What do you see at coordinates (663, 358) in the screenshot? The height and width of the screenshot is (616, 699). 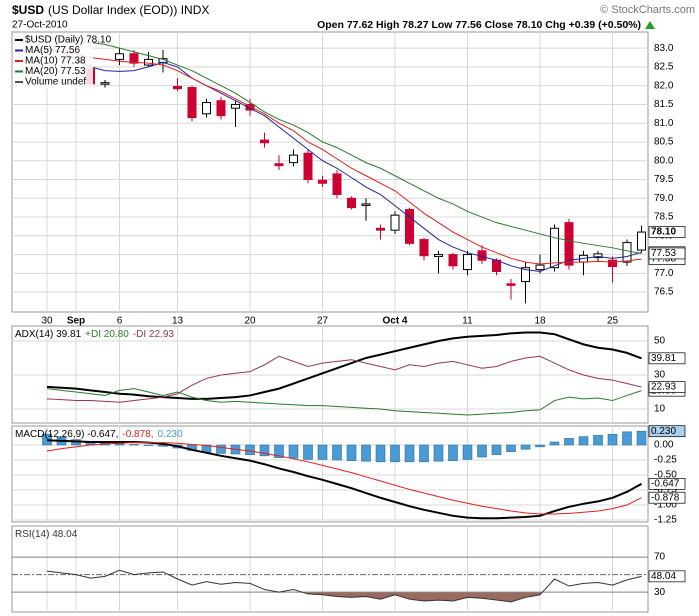 I see `value-badge-label: 39.81` at bounding box center [663, 358].